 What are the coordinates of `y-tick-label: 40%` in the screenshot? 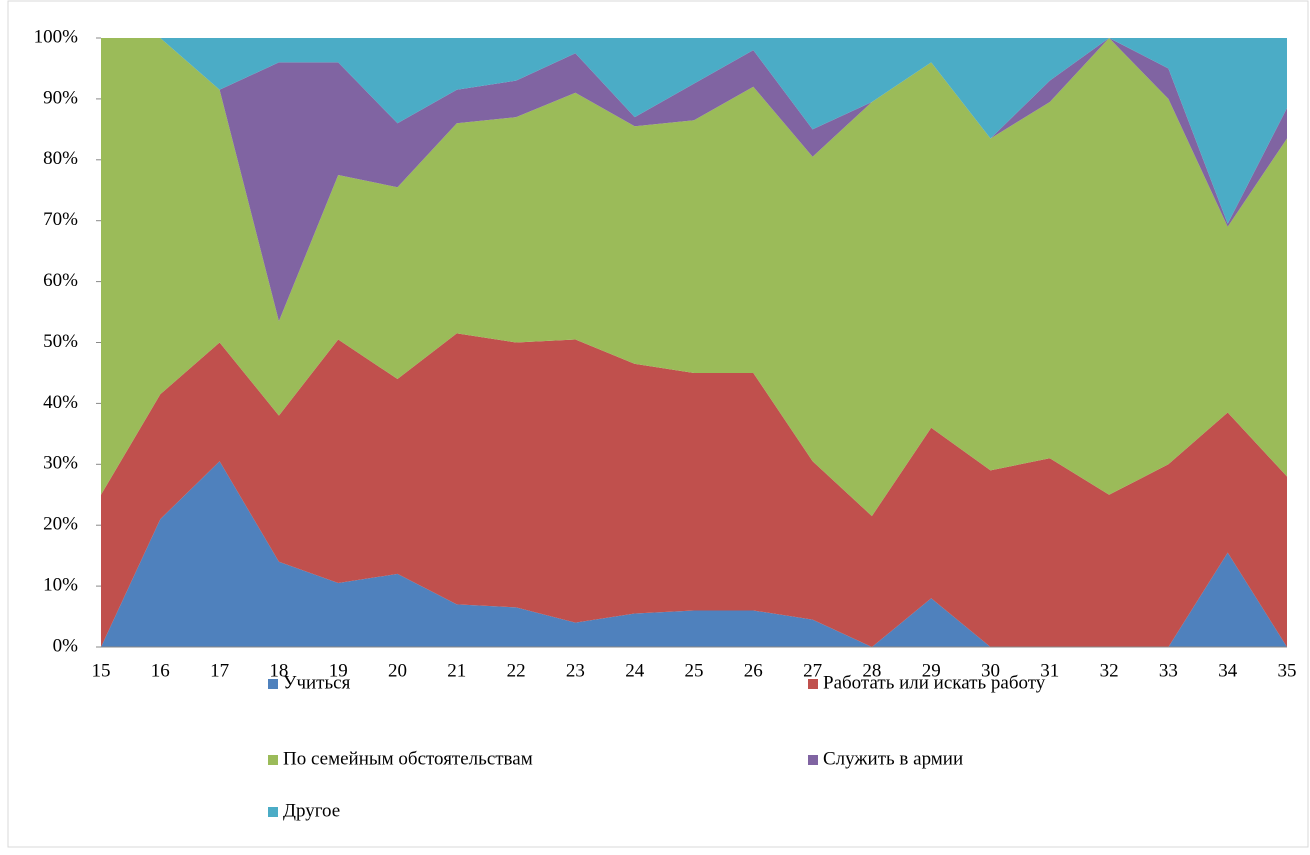 It's located at (60, 402).